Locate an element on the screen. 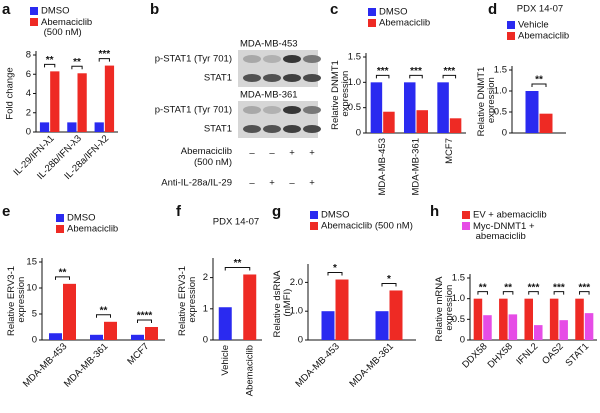 This screenshot has height=413, width=600. x-tick-label: DDX58 is located at coordinates (474, 355).